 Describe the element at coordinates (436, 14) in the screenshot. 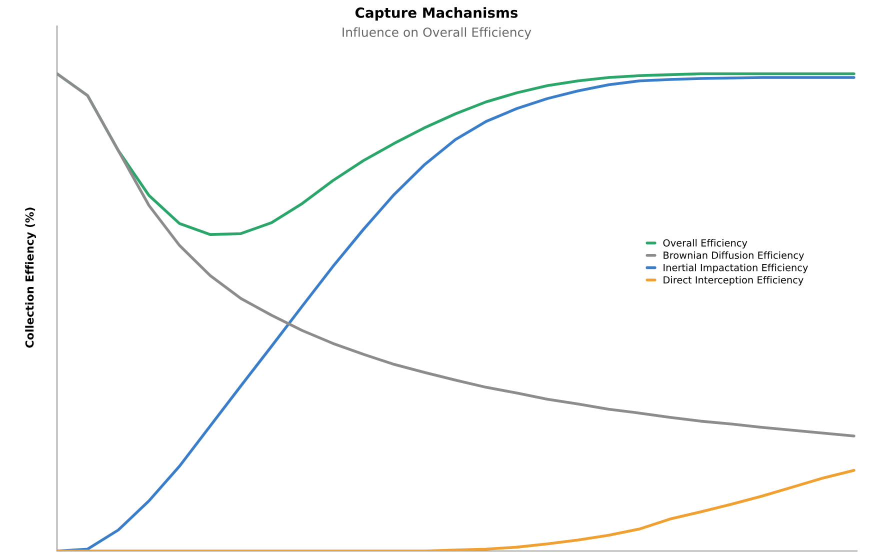

I see `chart-title: Capture Machanisms` at that location.